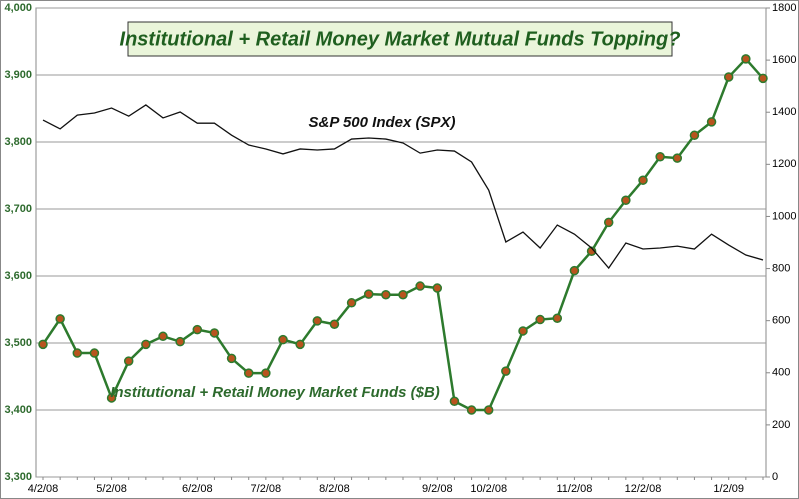 The image size is (799, 499). What do you see at coordinates (437, 489) in the screenshot?
I see `x-tick-label: 9/2/08` at bounding box center [437, 489].